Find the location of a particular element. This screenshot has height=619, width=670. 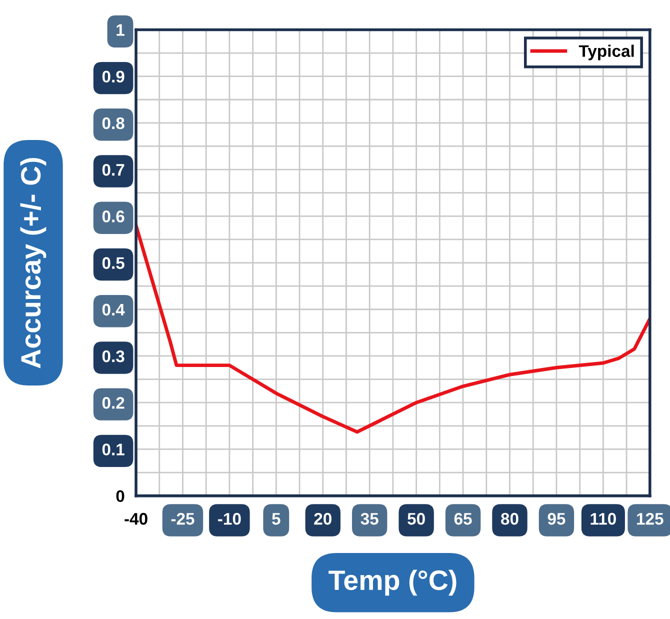

y-tick-label: 0.2 is located at coordinates (113, 403).